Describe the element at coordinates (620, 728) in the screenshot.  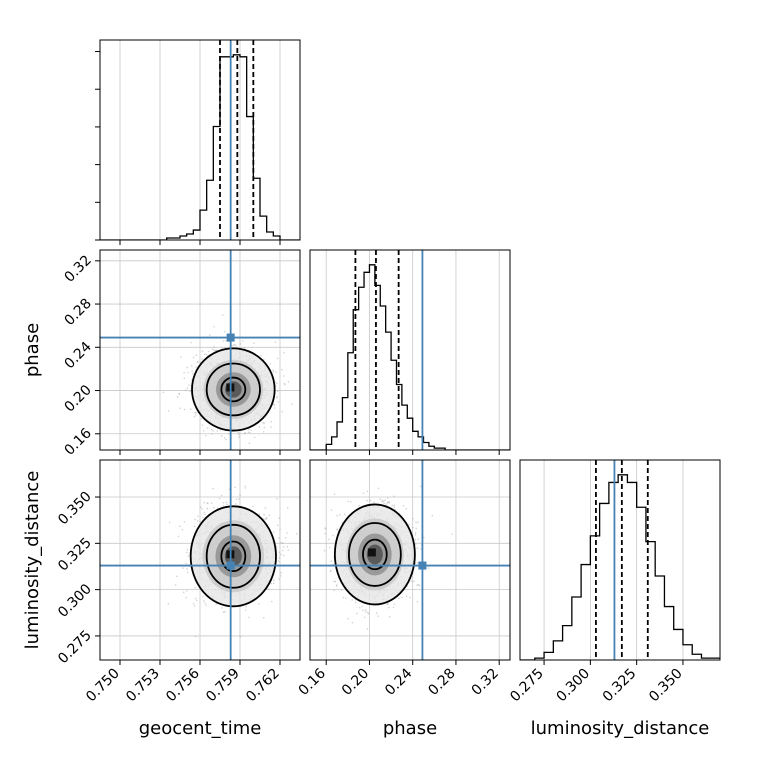
I see `xlabel-luminosity-distance: luminosity_distance` at that location.